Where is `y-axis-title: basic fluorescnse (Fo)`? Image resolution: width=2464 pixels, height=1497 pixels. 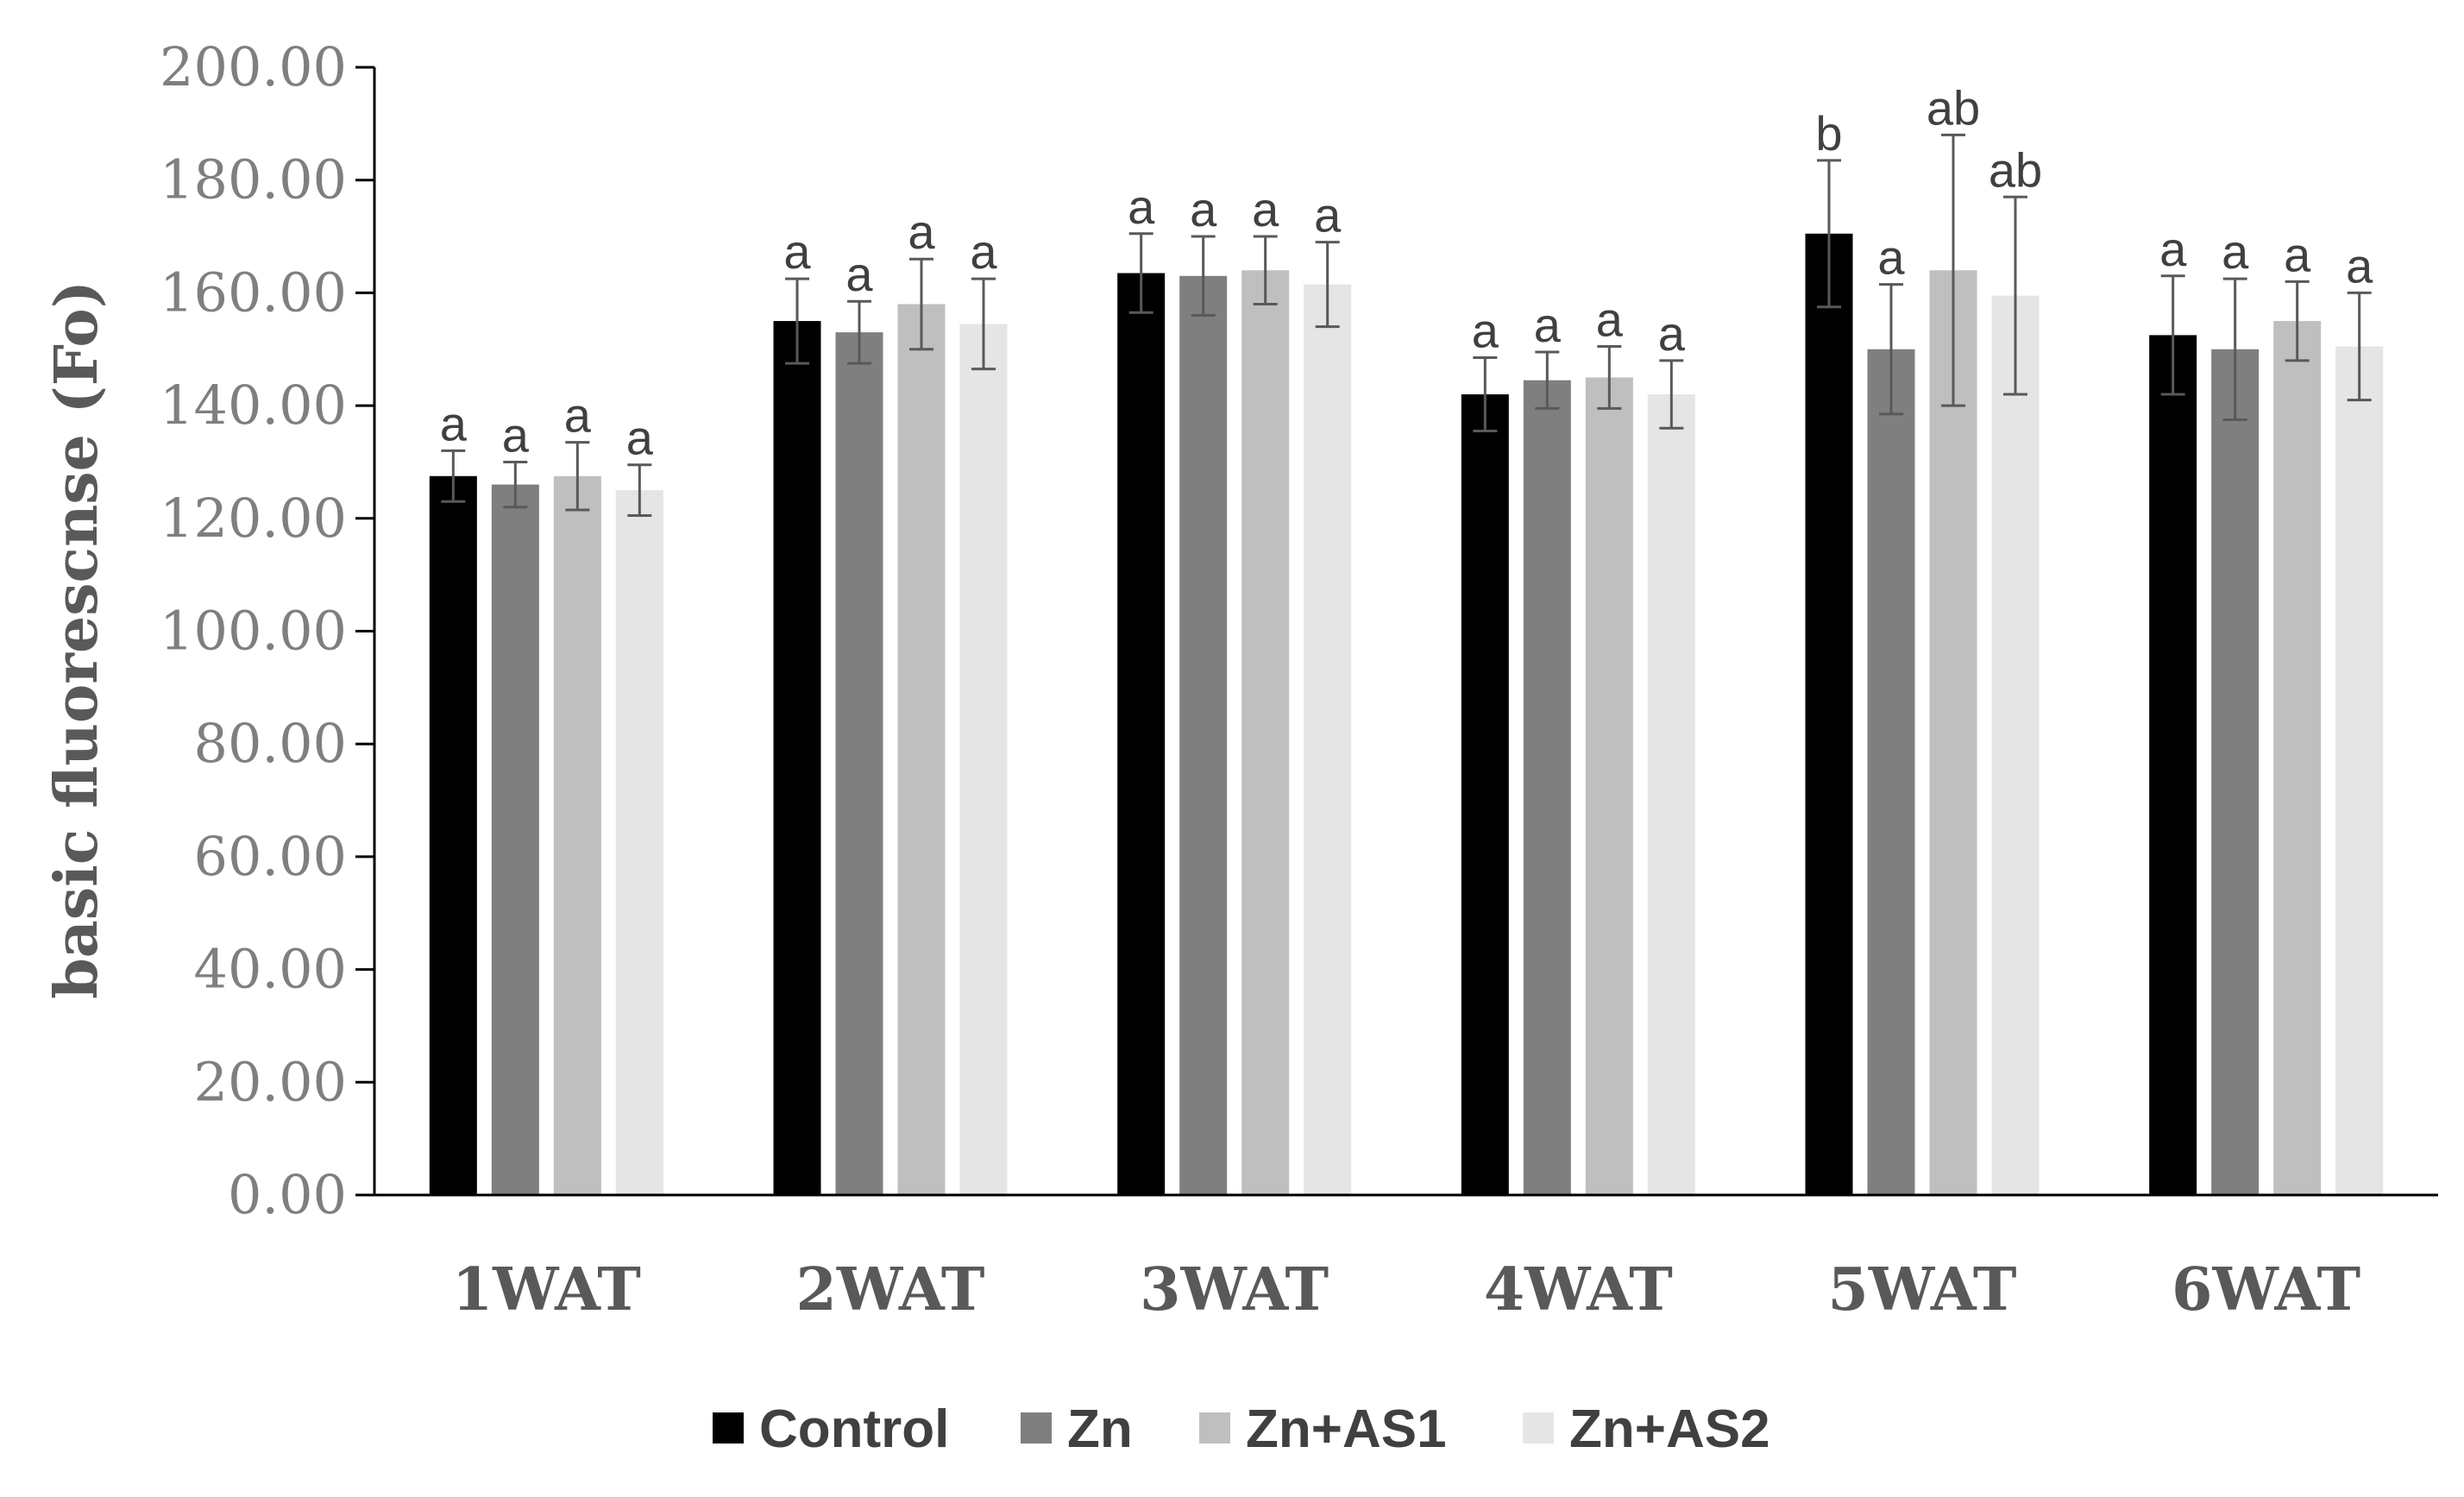 y-axis-title: basic fluorescnse (Fo) is located at coordinates (76, 639).